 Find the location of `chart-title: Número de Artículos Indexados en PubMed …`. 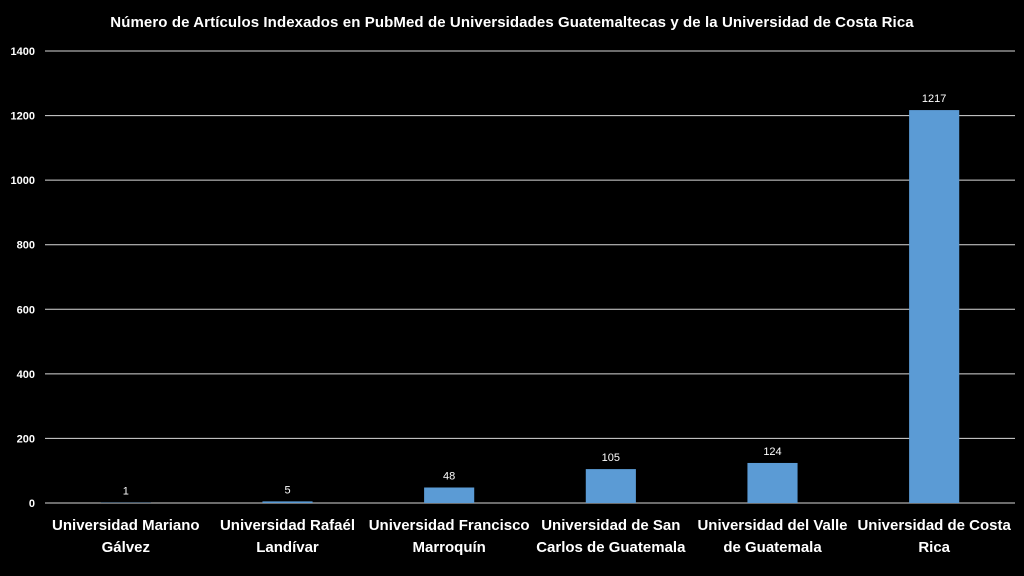

chart-title: Número de Artículos Indexados en PubMed … is located at coordinates (512, 22).